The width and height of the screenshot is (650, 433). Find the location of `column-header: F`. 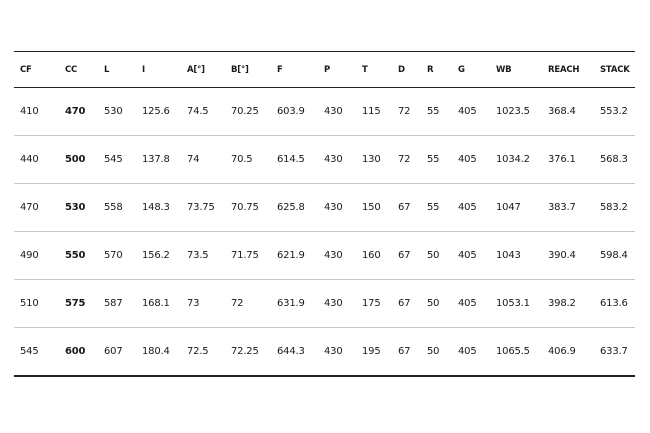

column-header: F is located at coordinates (280, 69).